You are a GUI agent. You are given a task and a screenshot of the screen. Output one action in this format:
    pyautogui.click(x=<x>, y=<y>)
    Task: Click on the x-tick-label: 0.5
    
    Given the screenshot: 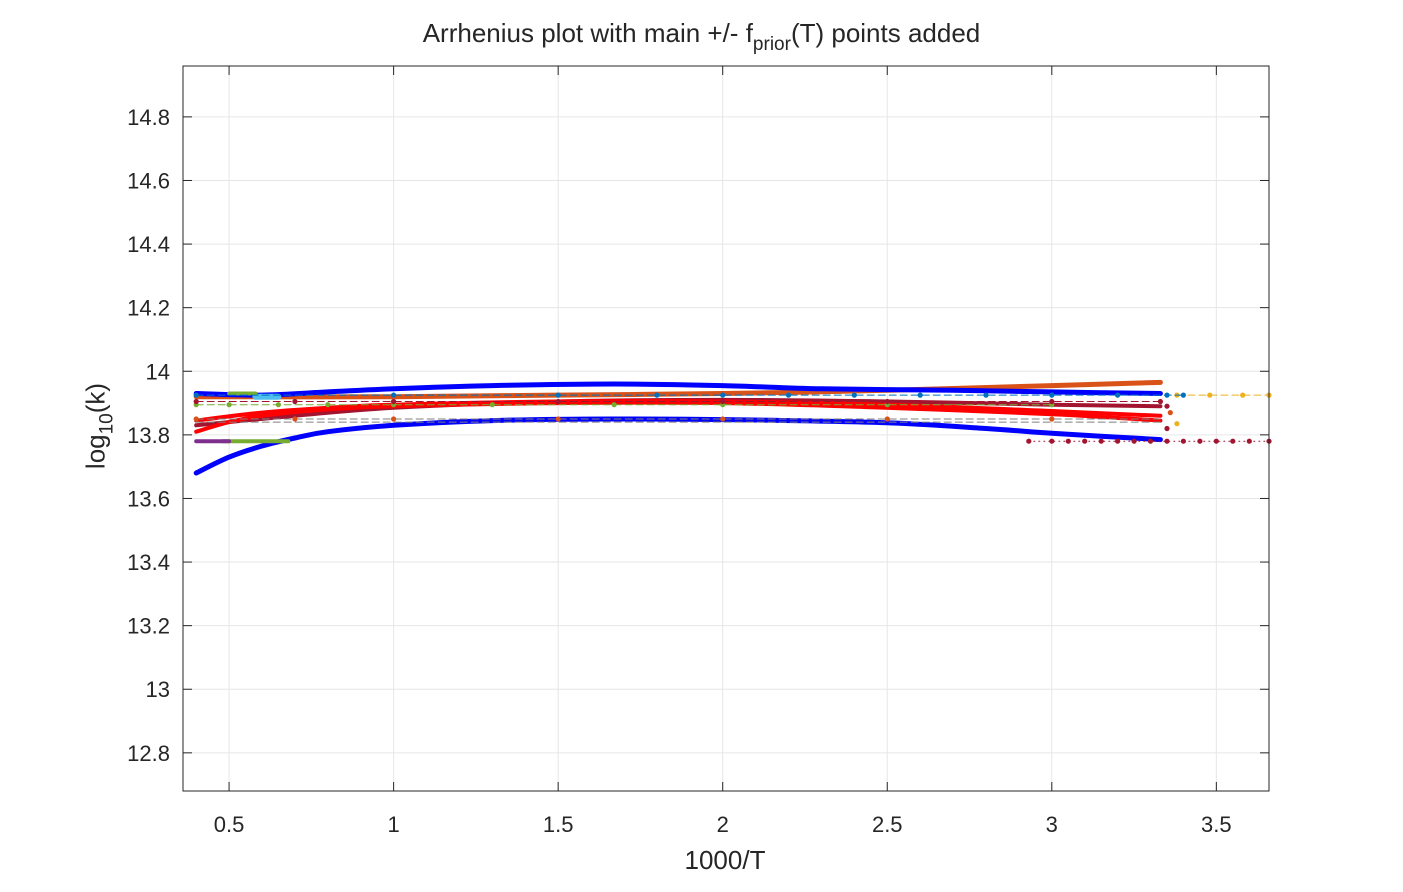 What is the action you would take?
    pyautogui.click(x=229, y=824)
    